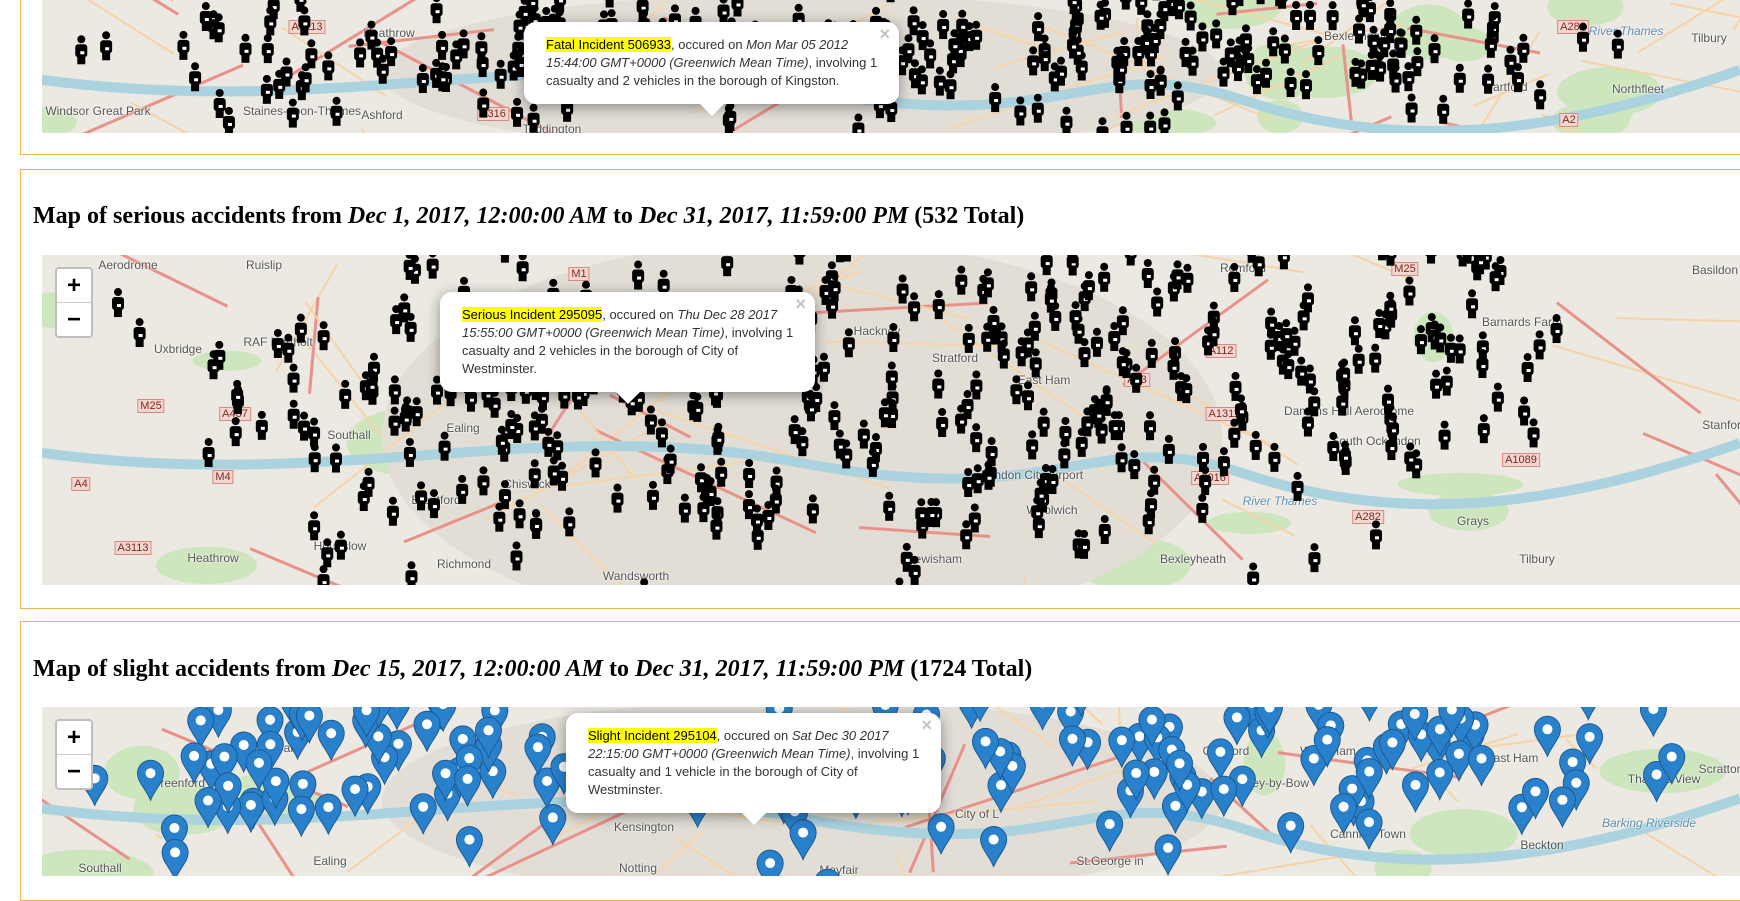 Image resolution: width=1740 pixels, height=901 pixels. What do you see at coordinates (754, 819) in the screenshot?
I see `popup-tip` at bounding box center [754, 819].